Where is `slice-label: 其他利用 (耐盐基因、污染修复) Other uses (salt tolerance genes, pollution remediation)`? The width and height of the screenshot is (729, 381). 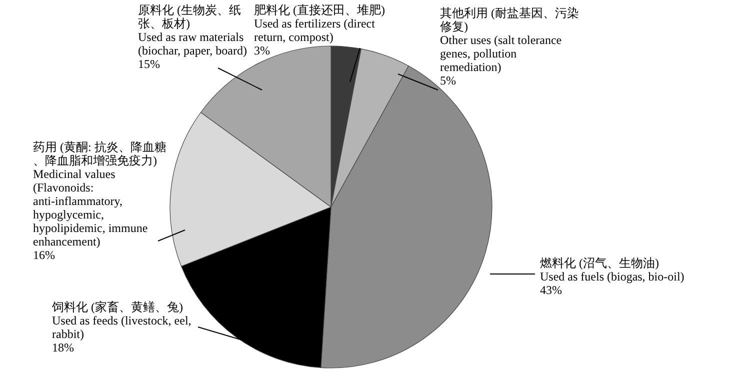
slice-label: 其他利用 (耐盐基因、污染修复) Other uses (salt tolerance genes, pollution remediation) is located at coordinates (509, 40).